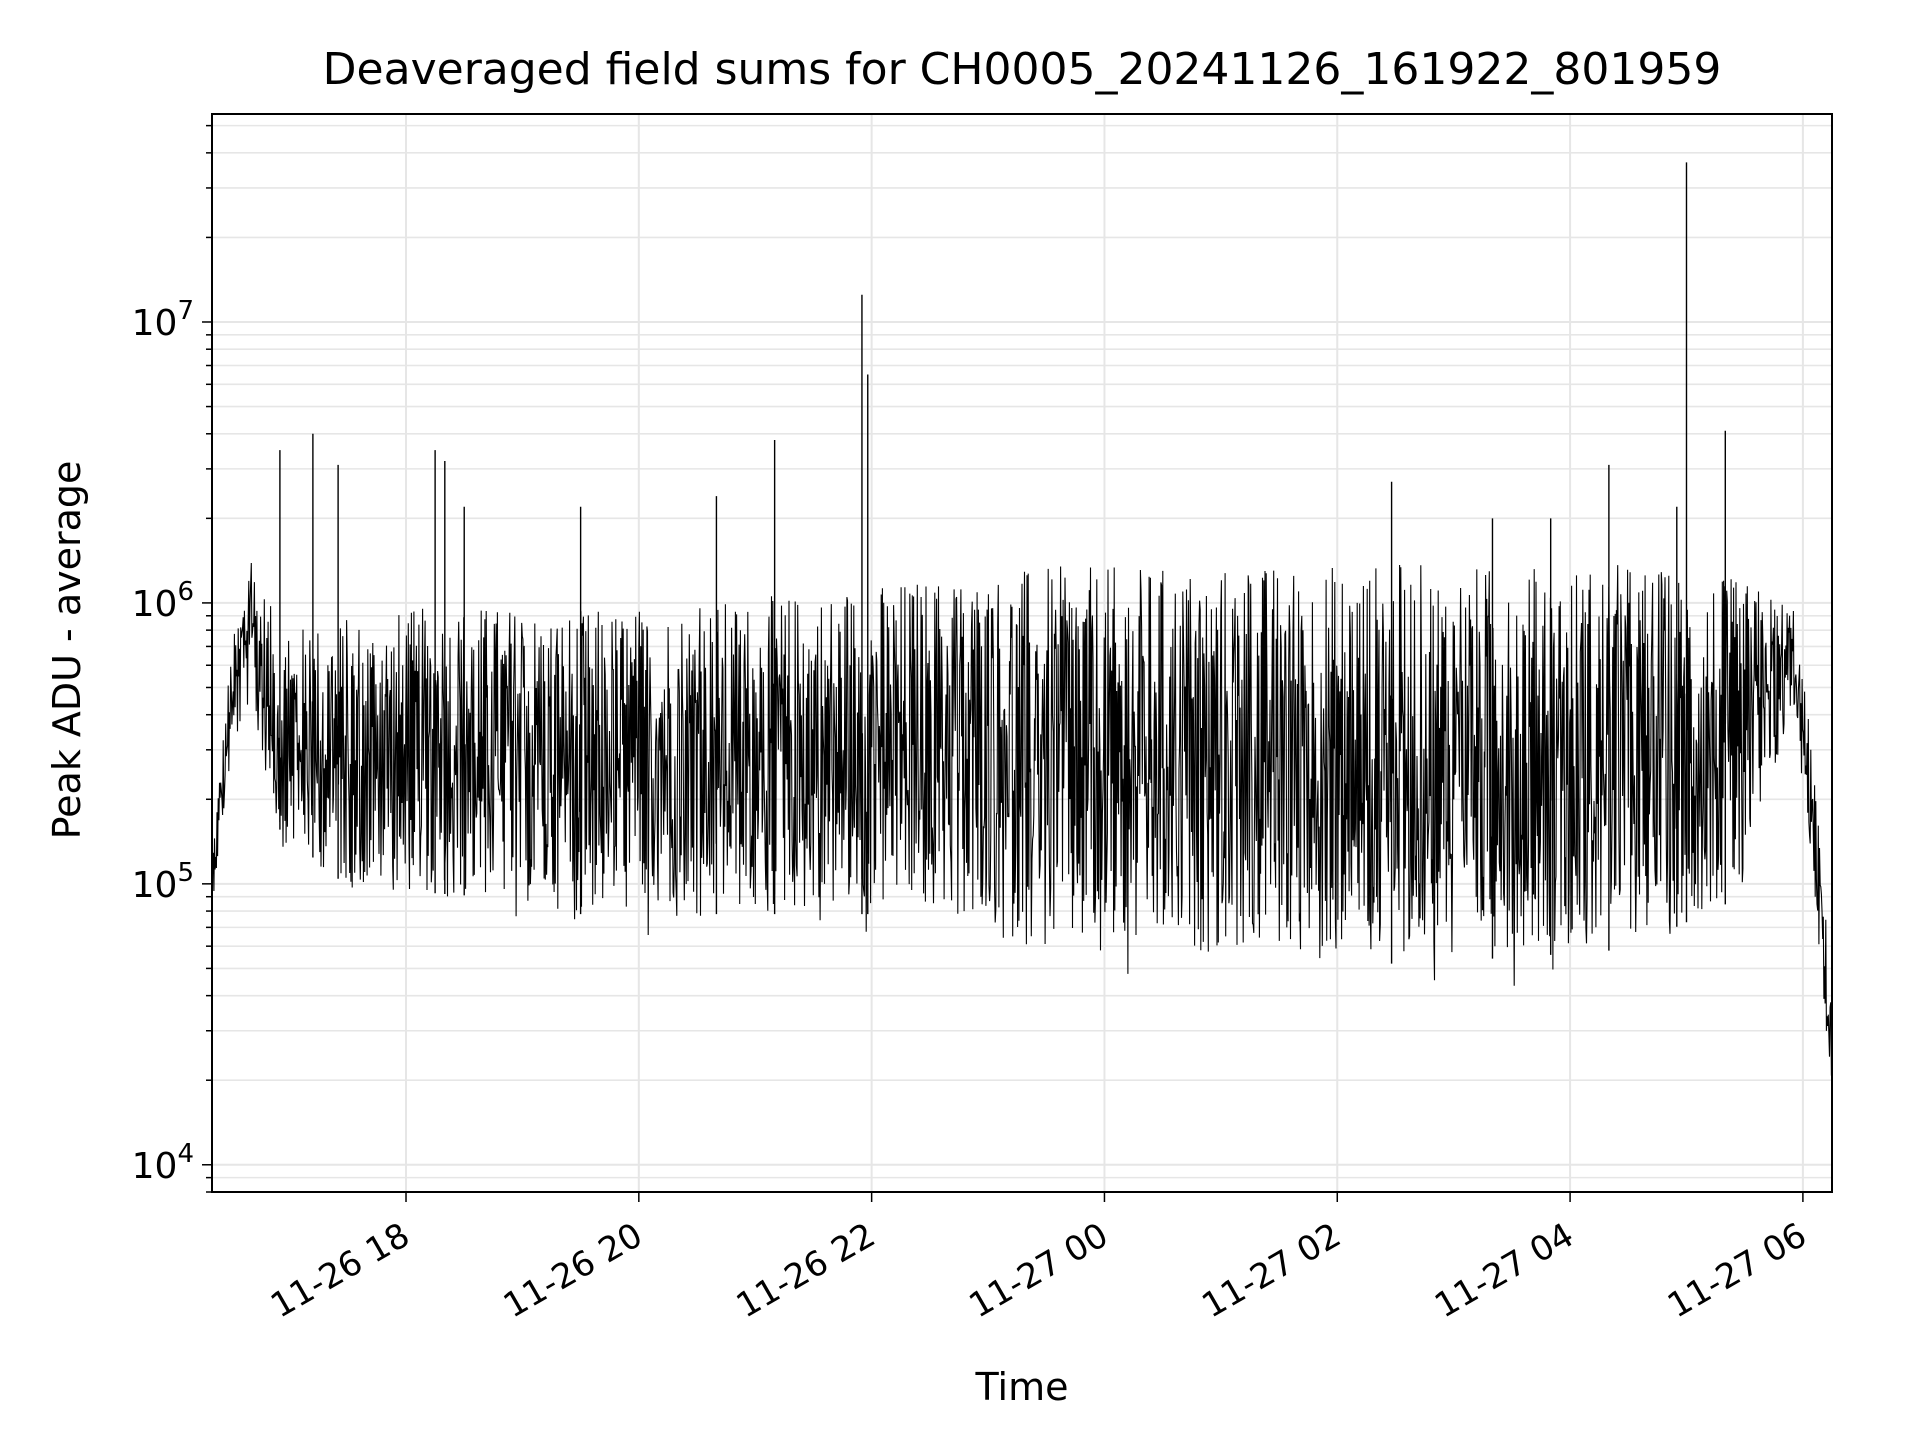 This screenshot has width=1920, height=1440. What do you see at coordinates (1022, 1387) in the screenshot?
I see `x-axis-label: Time` at bounding box center [1022, 1387].